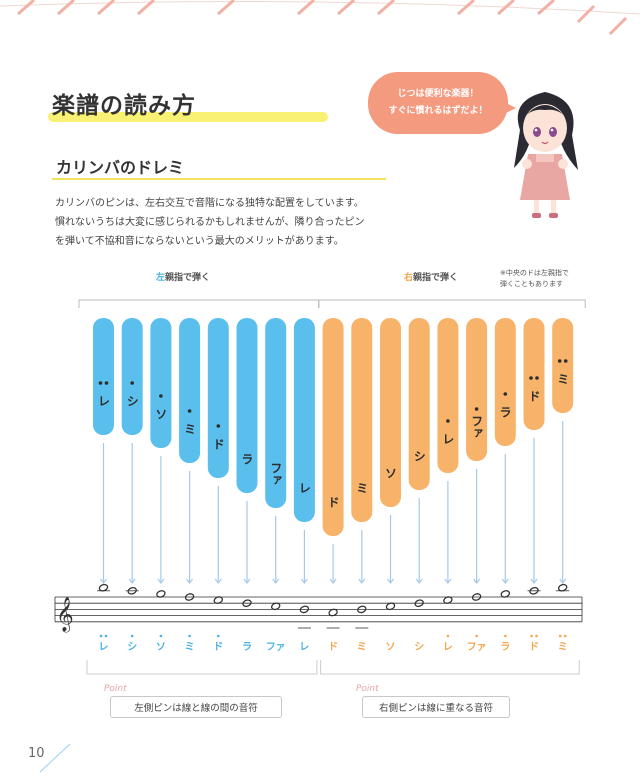 Image resolution: width=640 pixels, height=779 pixels. What do you see at coordinates (436, 707) in the screenshot?
I see `right-pin-caption: 右側ピンは線に重なる音符` at bounding box center [436, 707].